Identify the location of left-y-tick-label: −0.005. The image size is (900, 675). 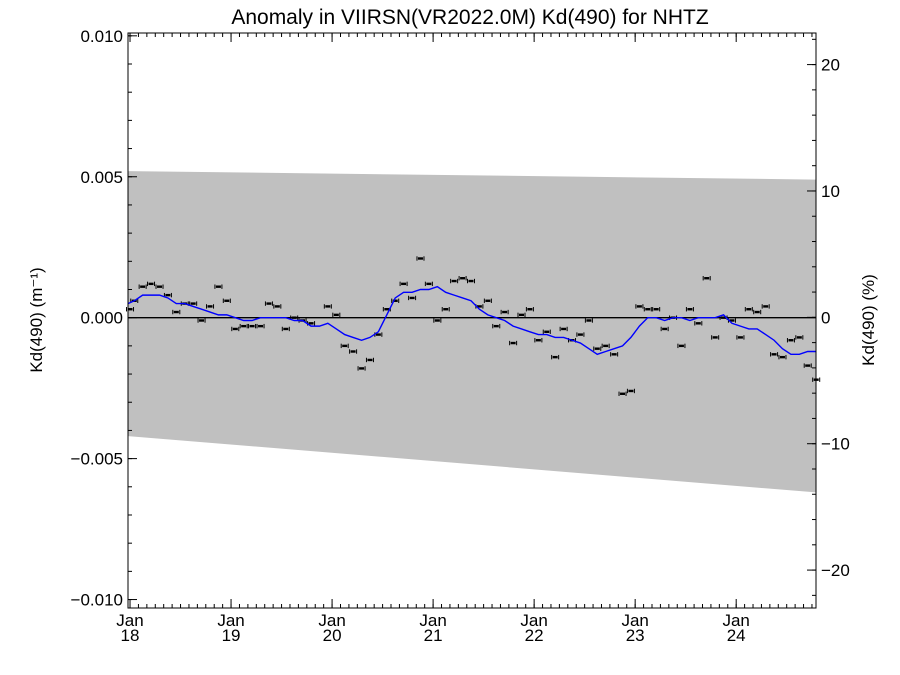
(97, 459).